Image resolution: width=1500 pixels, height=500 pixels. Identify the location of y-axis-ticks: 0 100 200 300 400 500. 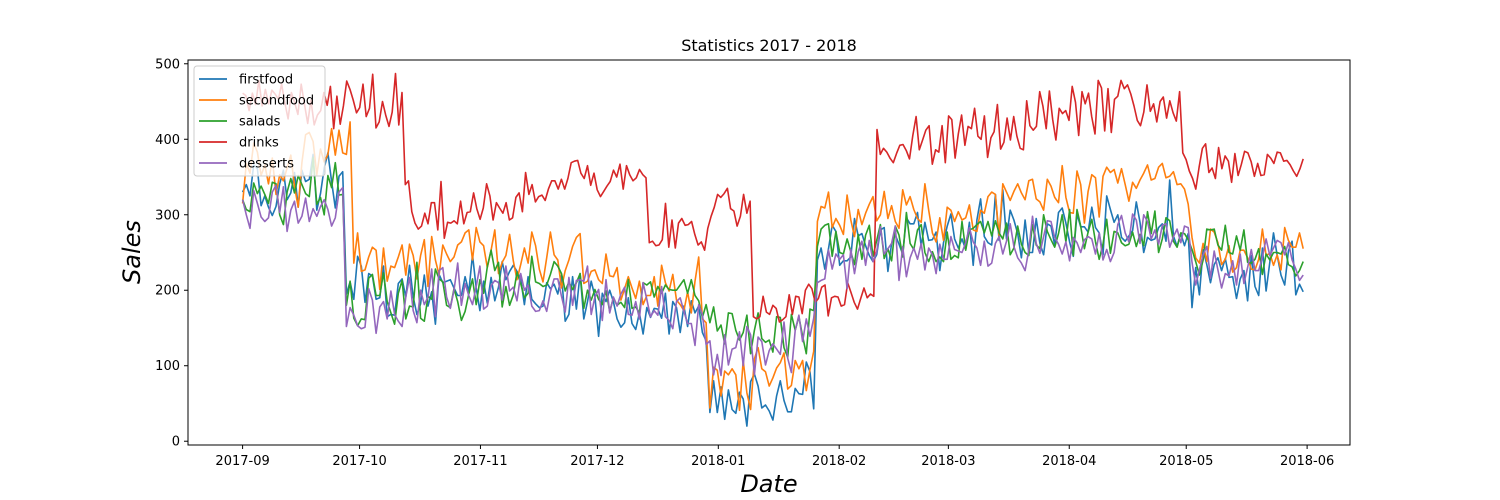
(171, 253).